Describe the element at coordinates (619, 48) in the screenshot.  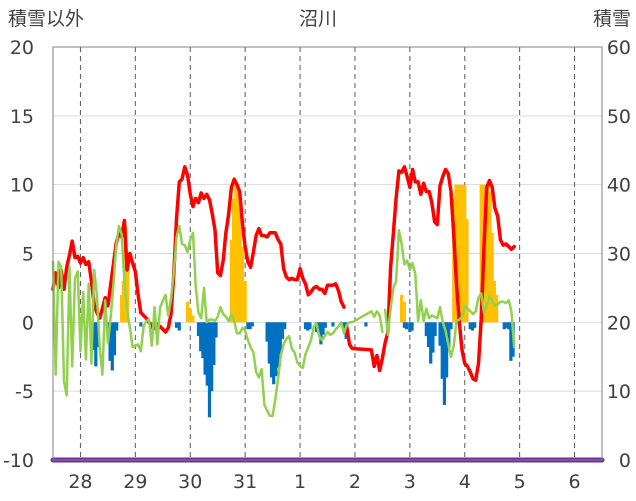
I see `right-y-tick-label: 60` at that location.